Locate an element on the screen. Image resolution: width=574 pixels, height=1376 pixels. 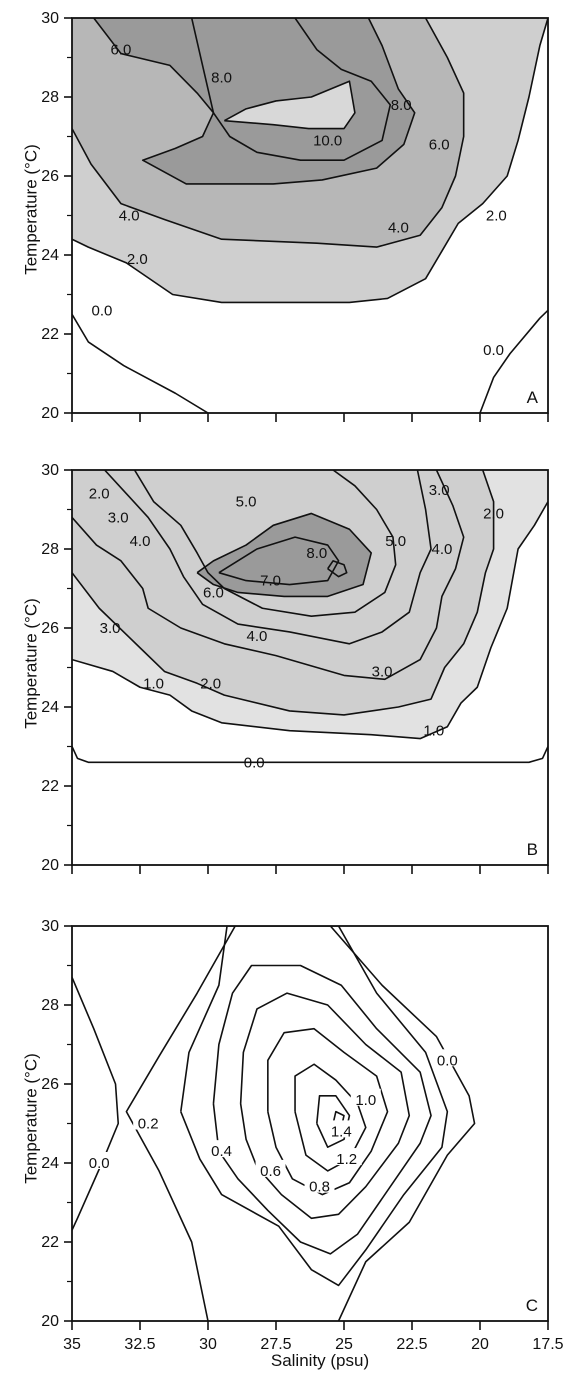
contour-label-2: 3.0 is located at coordinates (118, 517).